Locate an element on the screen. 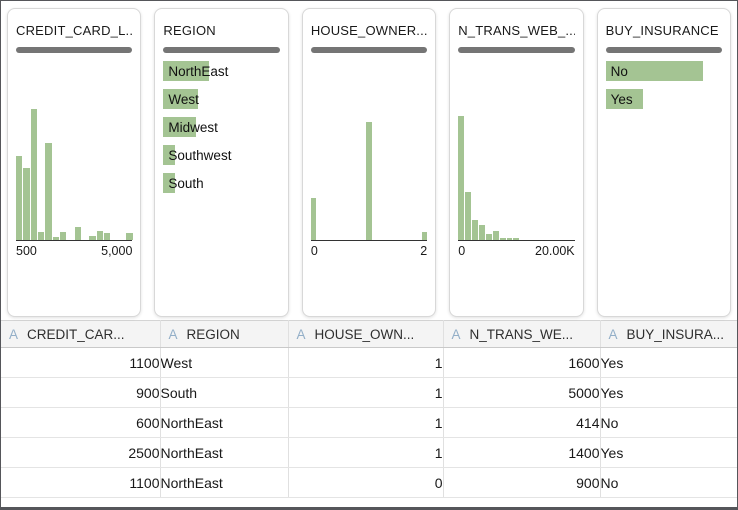 This screenshot has height=510, width=738. column-header-label: REGION is located at coordinates (213, 334).